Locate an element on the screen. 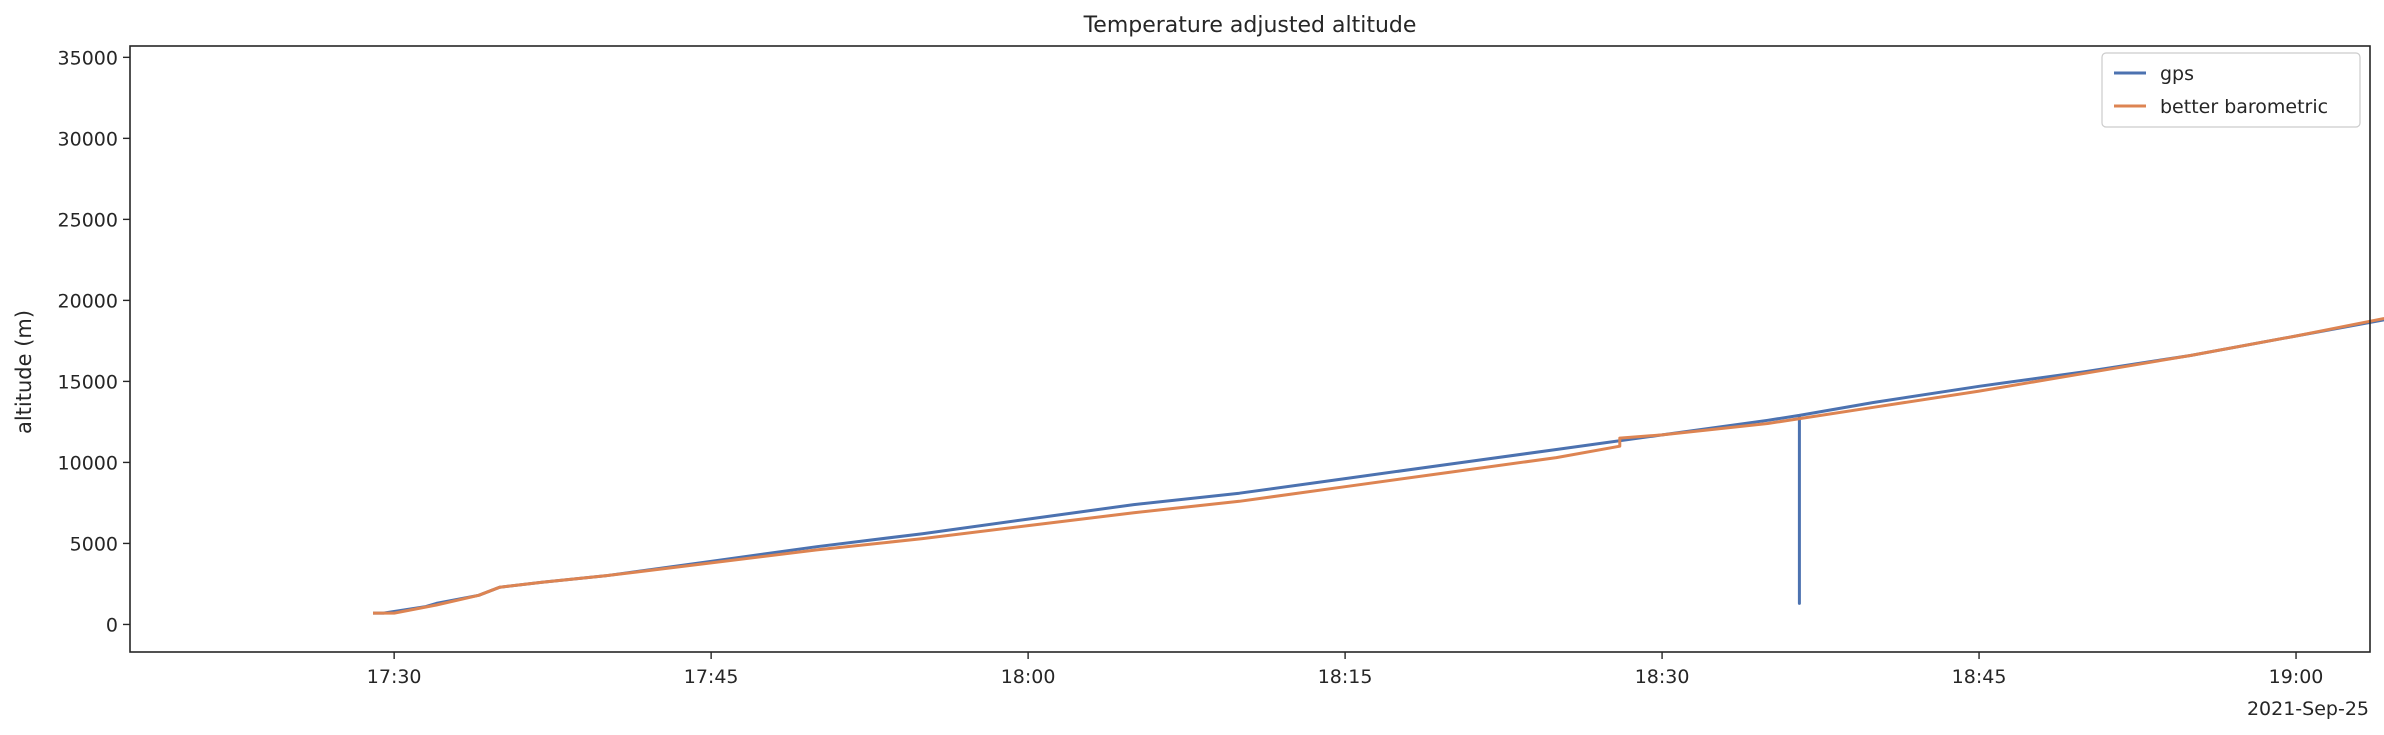 The height and width of the screenshot is (735, 2384). y-tick-label: 30000 is located at coordinates (88, 139).